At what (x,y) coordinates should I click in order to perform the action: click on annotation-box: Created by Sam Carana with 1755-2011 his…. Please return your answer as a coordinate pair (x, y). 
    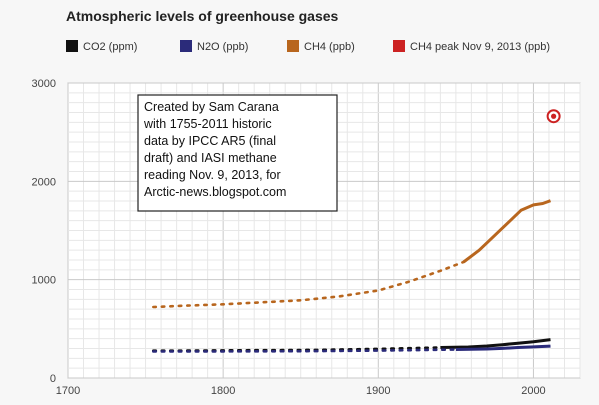
    Looking at the image, I should click on (237, 153).